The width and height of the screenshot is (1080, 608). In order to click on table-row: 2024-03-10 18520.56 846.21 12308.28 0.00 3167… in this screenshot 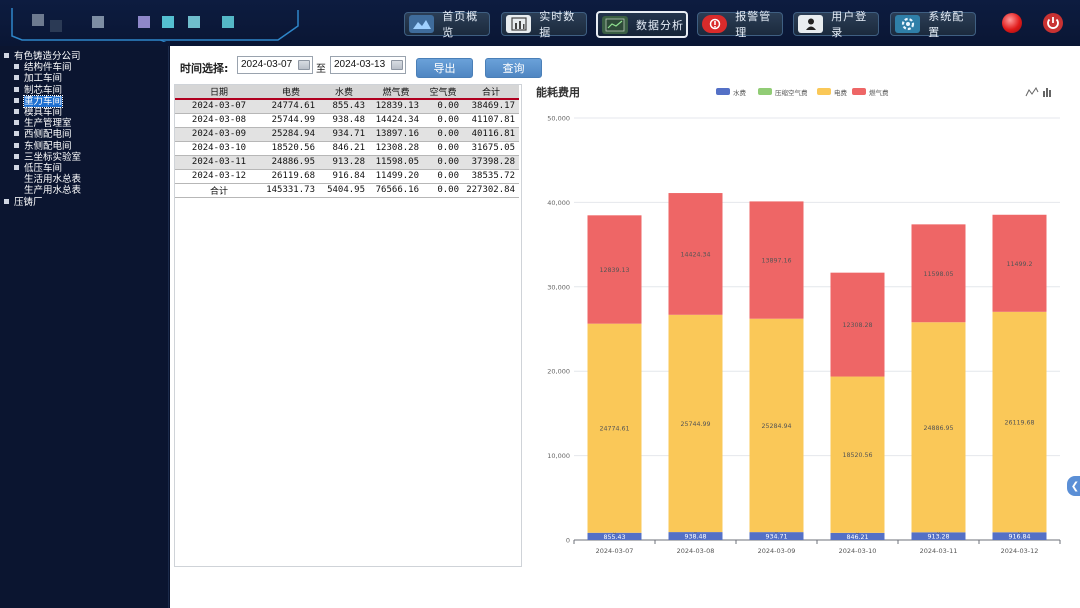, I will do `click(347, 148)`.